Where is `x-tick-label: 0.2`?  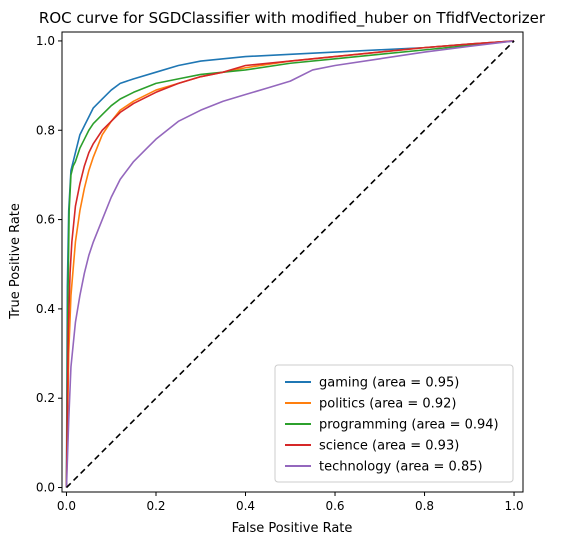
x-tick-label: 0.2 is located at coordinates (155, 506).